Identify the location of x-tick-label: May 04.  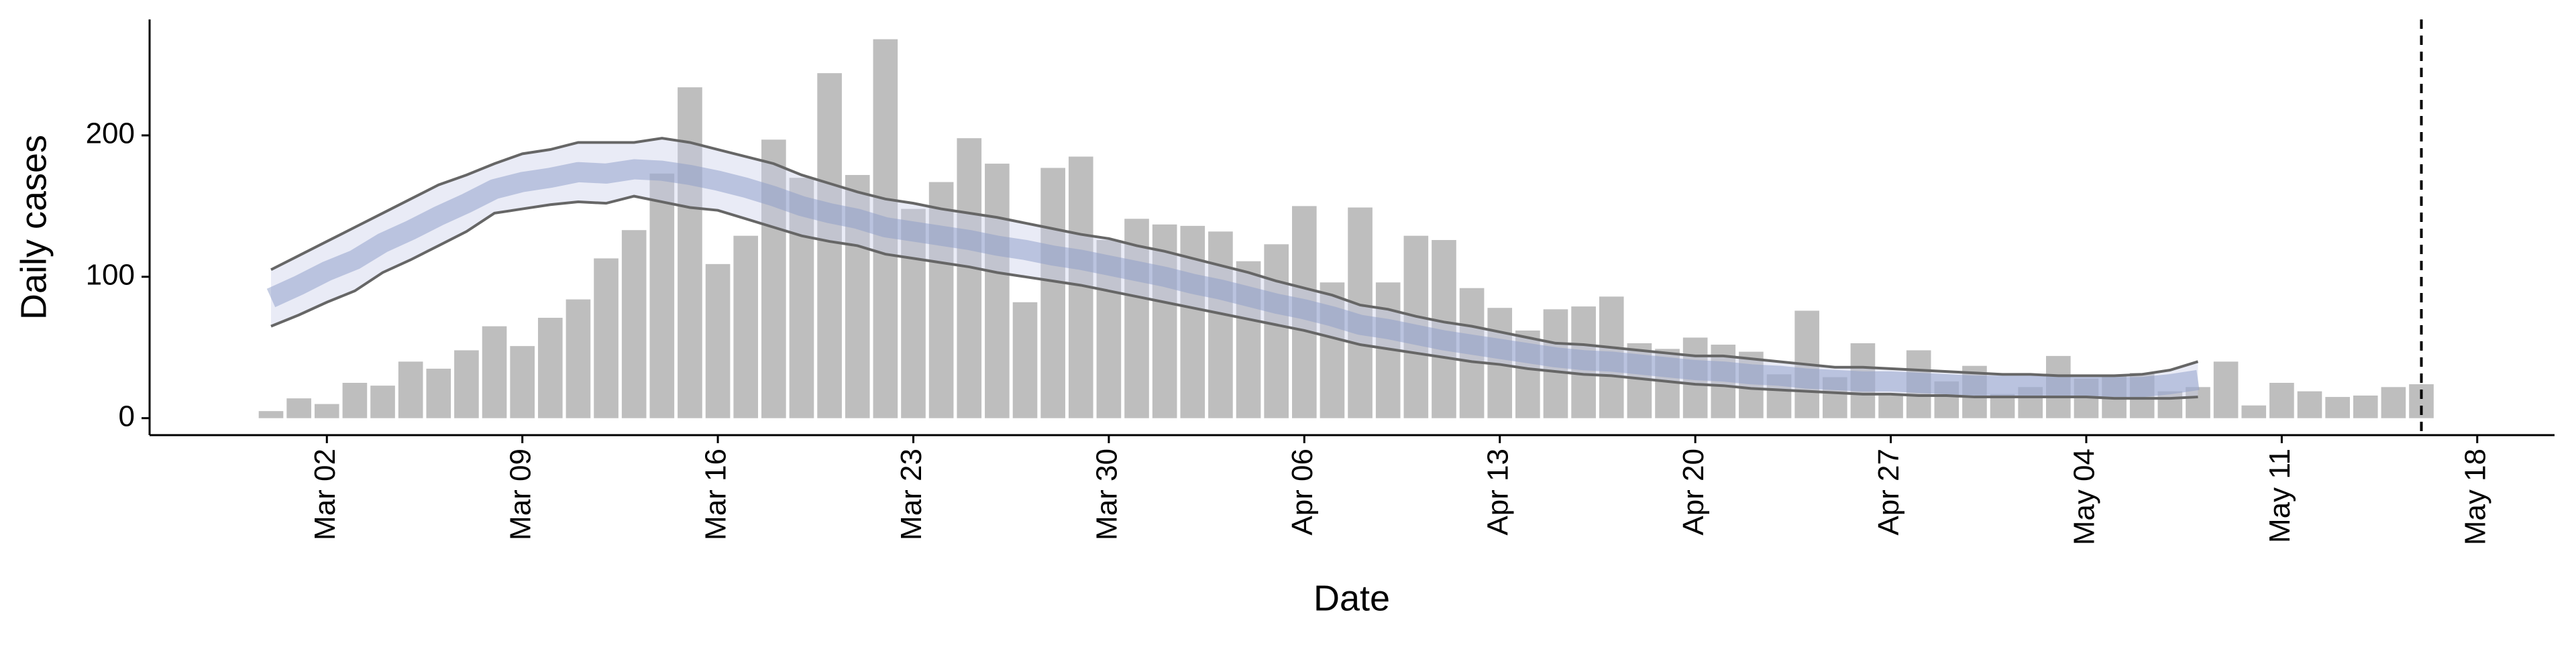
(2084, 497).